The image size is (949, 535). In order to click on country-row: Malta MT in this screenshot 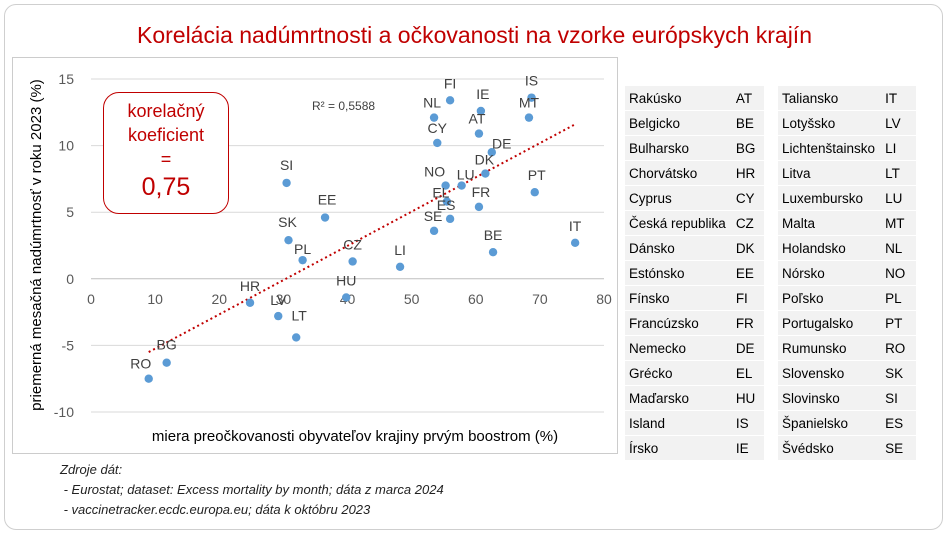, I will do `click(847, 223)`.